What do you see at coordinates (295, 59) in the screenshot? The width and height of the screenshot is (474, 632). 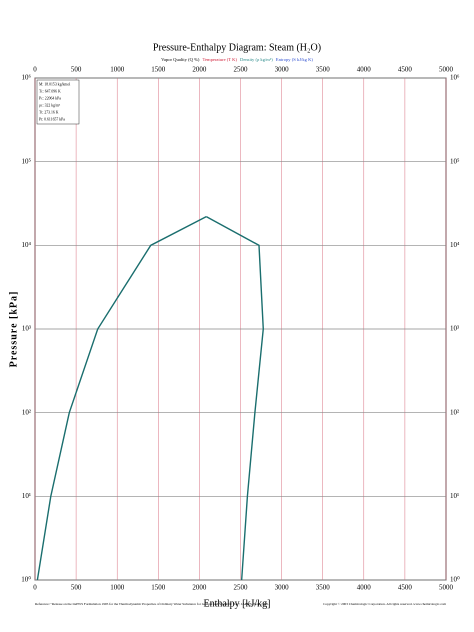 I see `subtitle-item: Entropy (S kJ/kg K)` at bounding box center [295, 59].